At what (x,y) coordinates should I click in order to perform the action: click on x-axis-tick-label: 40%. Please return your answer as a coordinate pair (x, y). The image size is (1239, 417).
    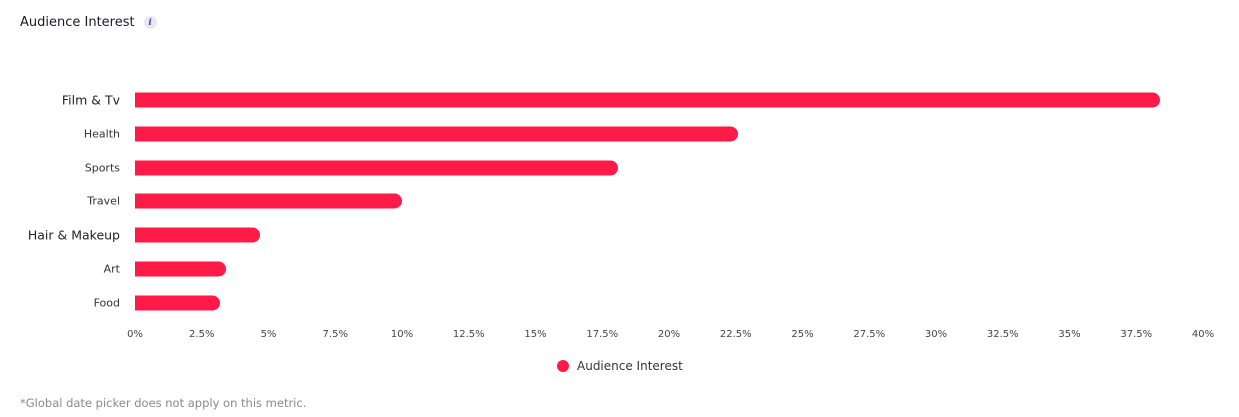
    Looking at the image, I should click on (1203, 334).